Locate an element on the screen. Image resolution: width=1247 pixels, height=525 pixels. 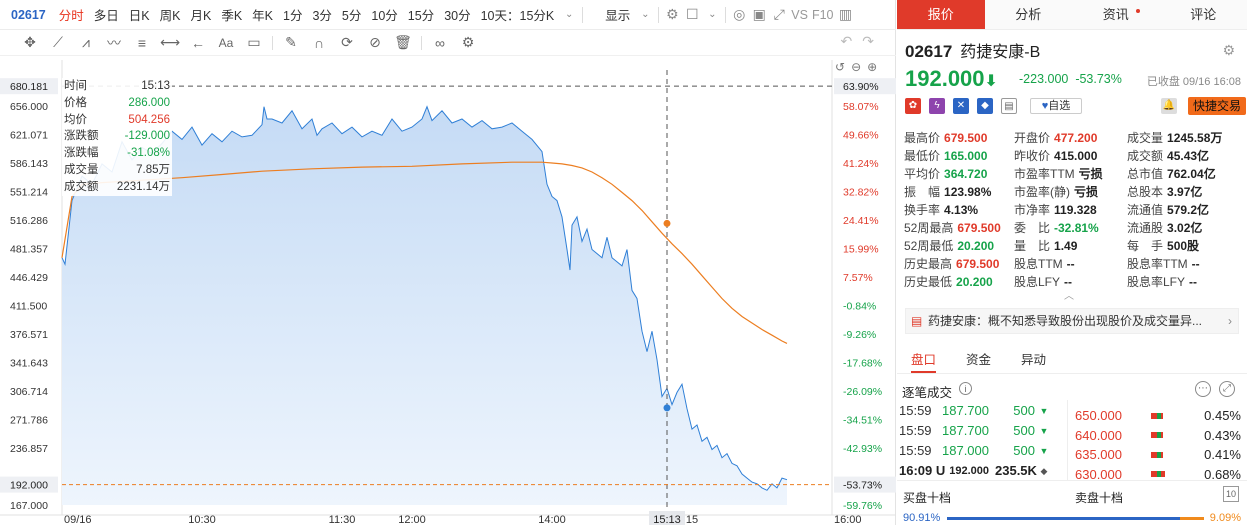
pct-tick-label: -26.09% is located at coordinates (862, 392).